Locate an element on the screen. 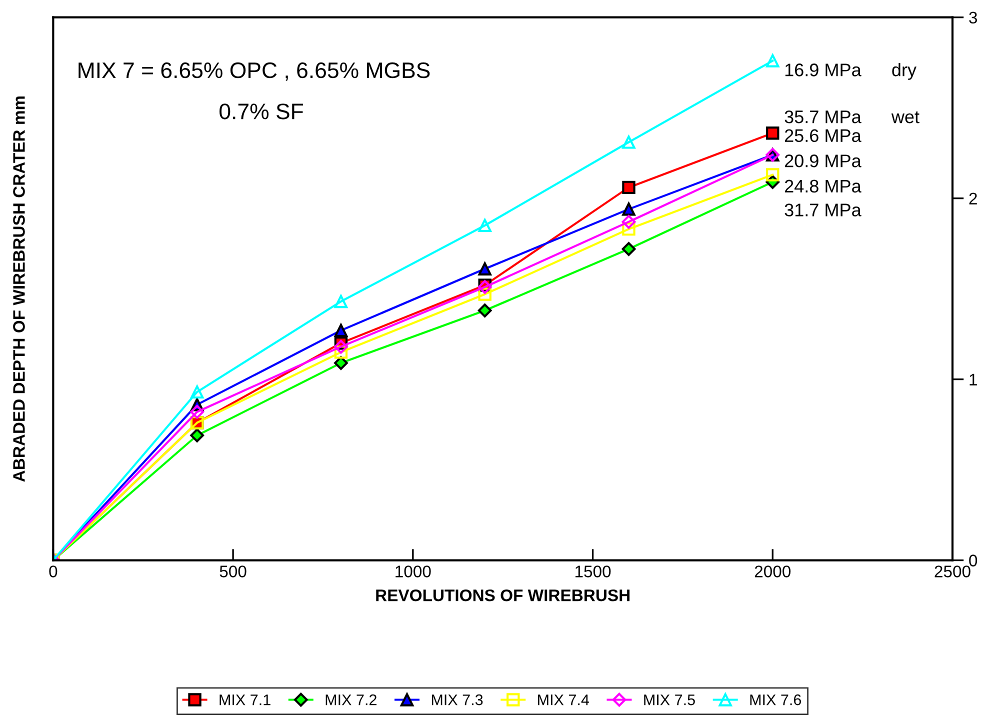 The image size is (985, 722). legend-label: MIX 7.4 is located at coordinates (563, 700).